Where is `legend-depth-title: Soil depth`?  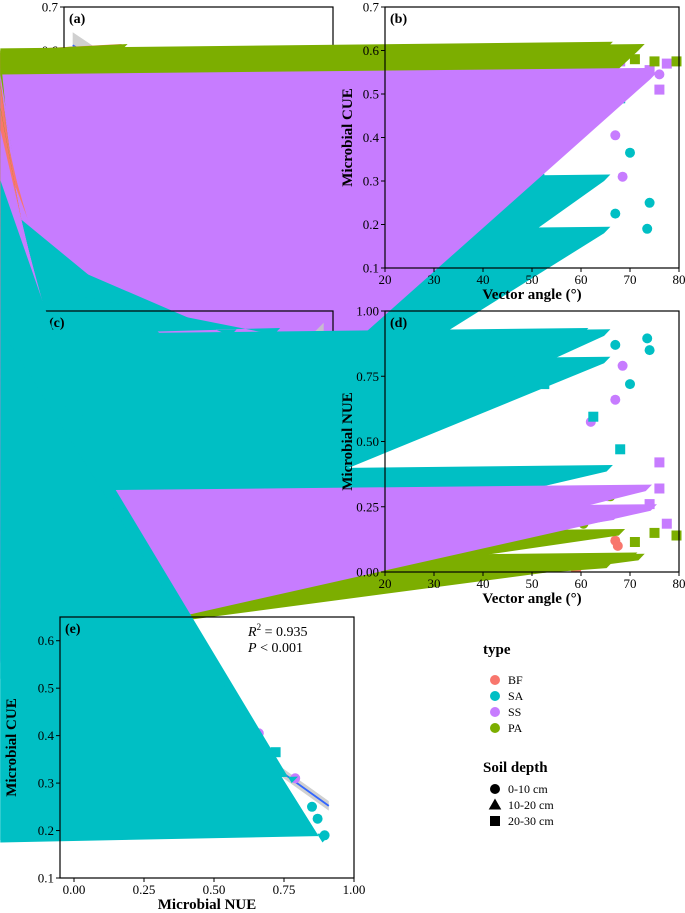
legend-depth-title: Soil depth is located at coordinates (515, 768).